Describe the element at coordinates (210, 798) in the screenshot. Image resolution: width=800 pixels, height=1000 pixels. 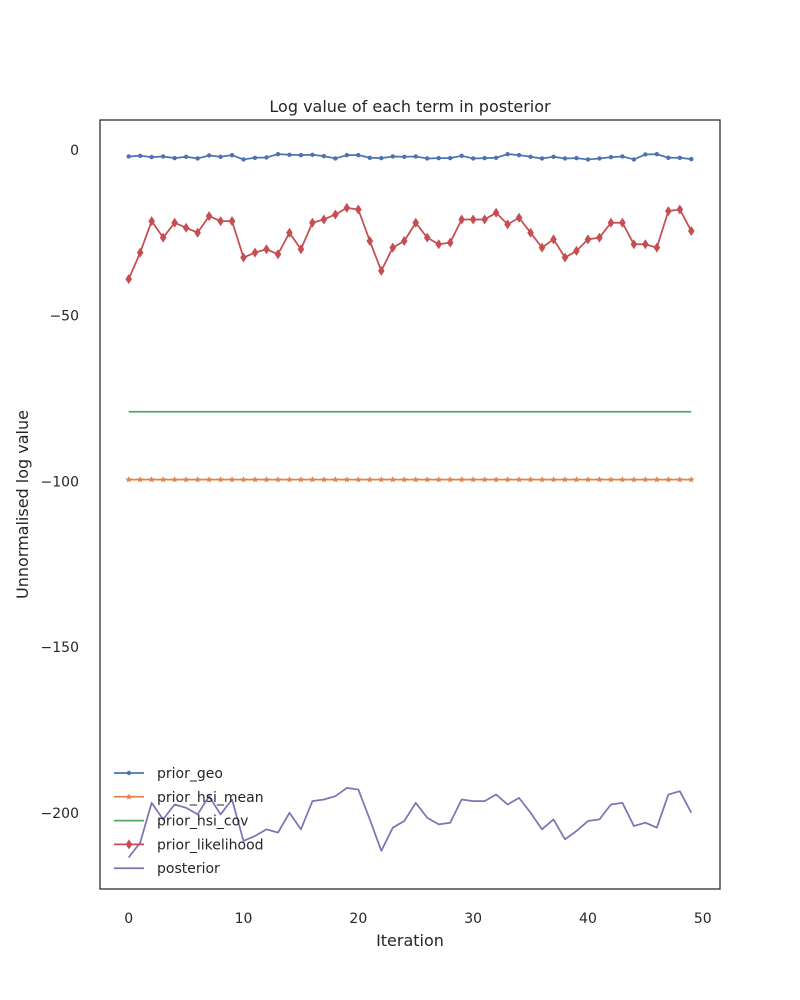
I see `legend-label: prior_hsi_mean` at that location.